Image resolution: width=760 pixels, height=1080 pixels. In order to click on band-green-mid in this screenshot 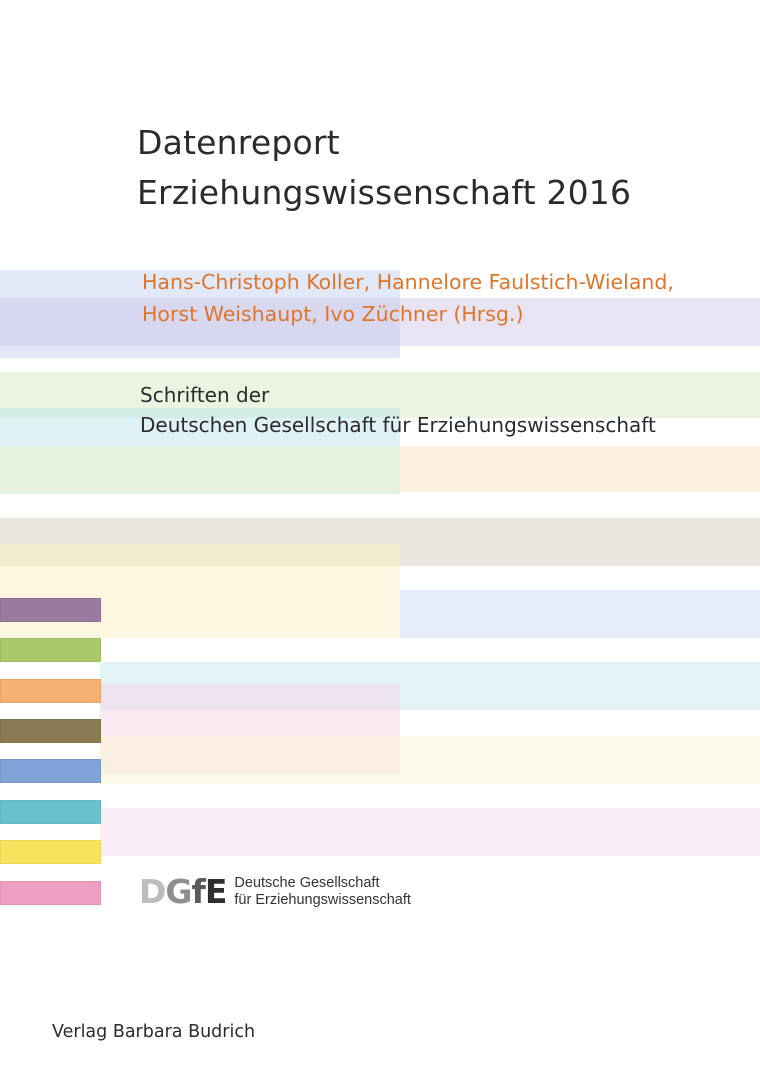, I will do `click(200, 470)`.